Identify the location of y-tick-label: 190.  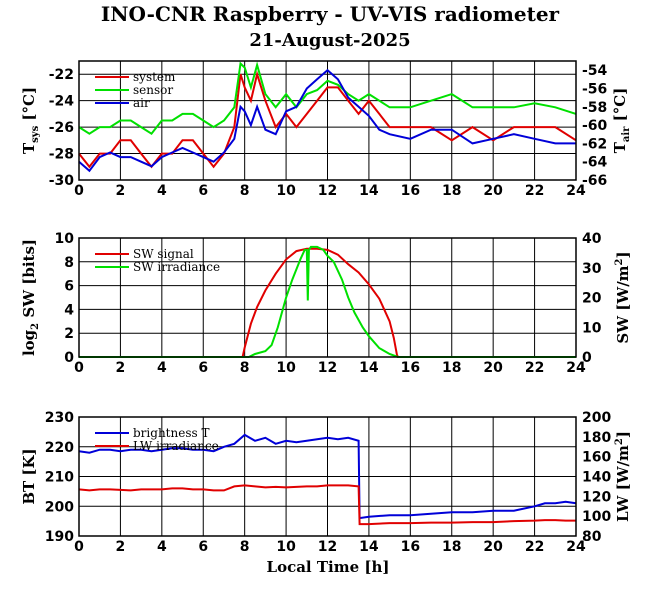
(59, 537).